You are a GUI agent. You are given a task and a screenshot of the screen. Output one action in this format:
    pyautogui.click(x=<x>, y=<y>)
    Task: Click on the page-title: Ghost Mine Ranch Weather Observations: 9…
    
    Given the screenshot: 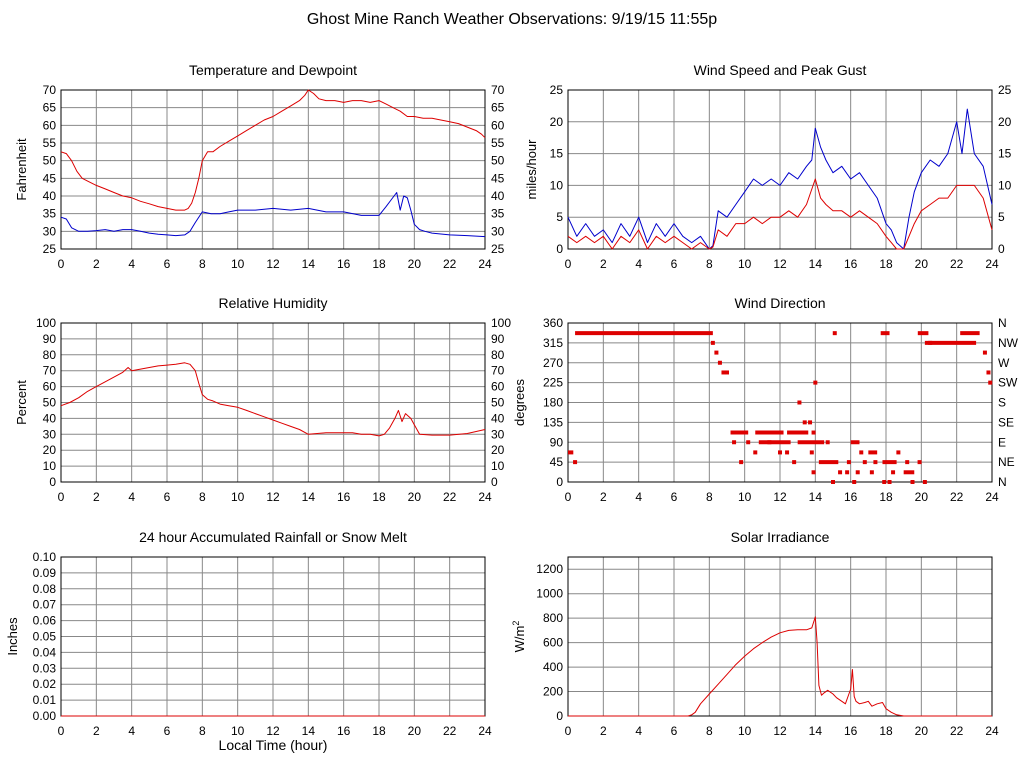 What is the action you would take?
    pyautogui.click(x=512, y=19)
    